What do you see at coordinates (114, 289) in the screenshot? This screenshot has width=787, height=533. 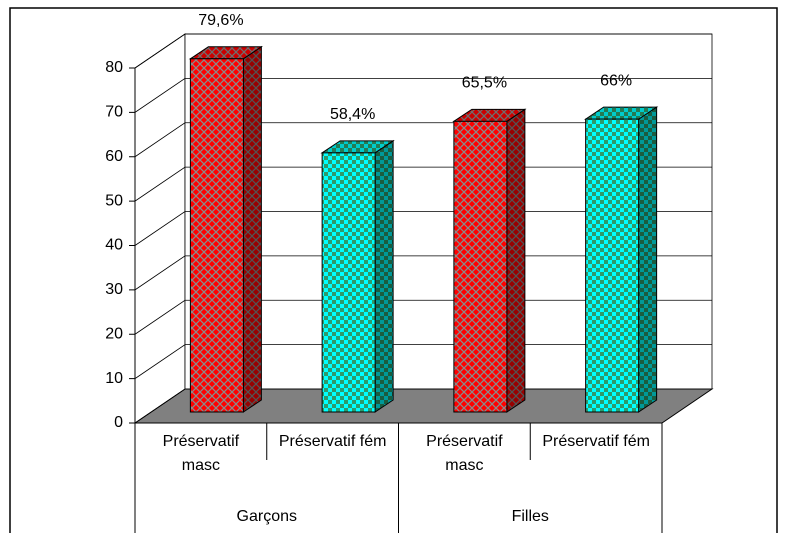 I see `y-tick-label: 30` at bounding box center [114, 289].